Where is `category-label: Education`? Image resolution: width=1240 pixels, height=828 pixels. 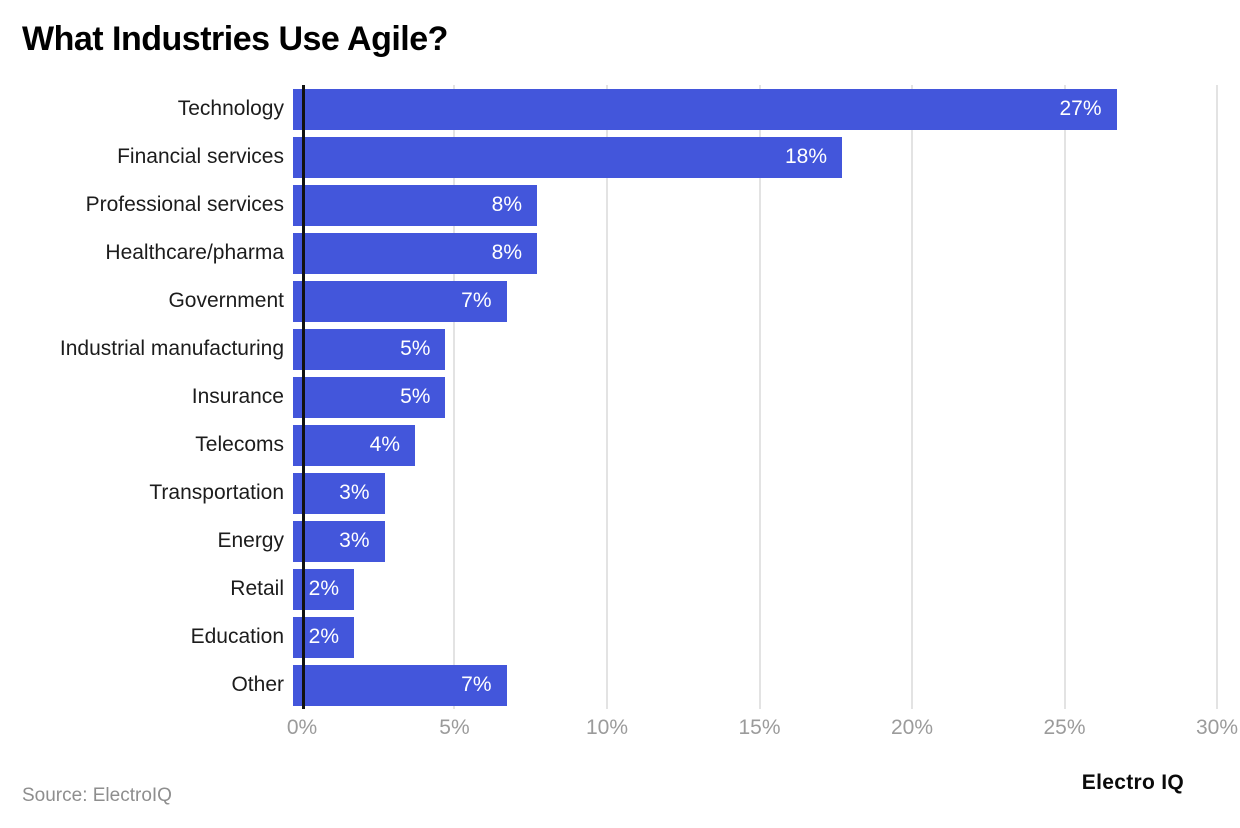 category-label: Education is located at coordinates (237, 636).